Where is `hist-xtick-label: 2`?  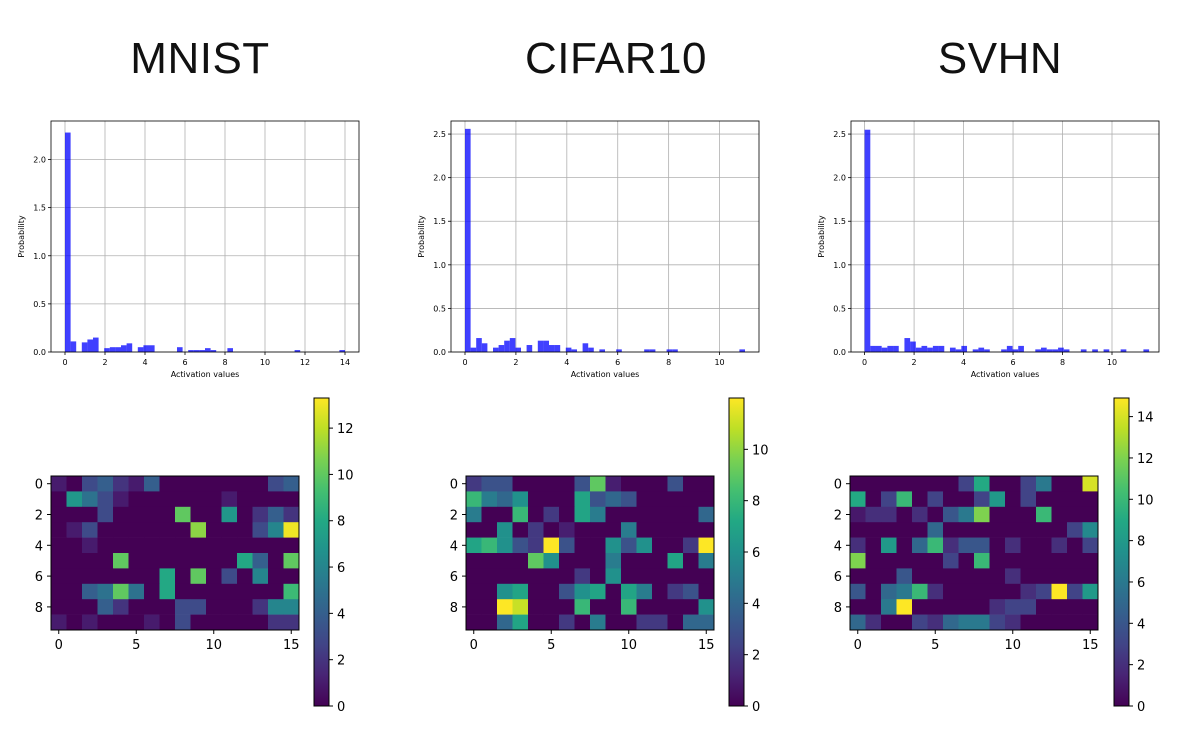 hist-xtick-label: 2 is located at coordinates (104, 362).